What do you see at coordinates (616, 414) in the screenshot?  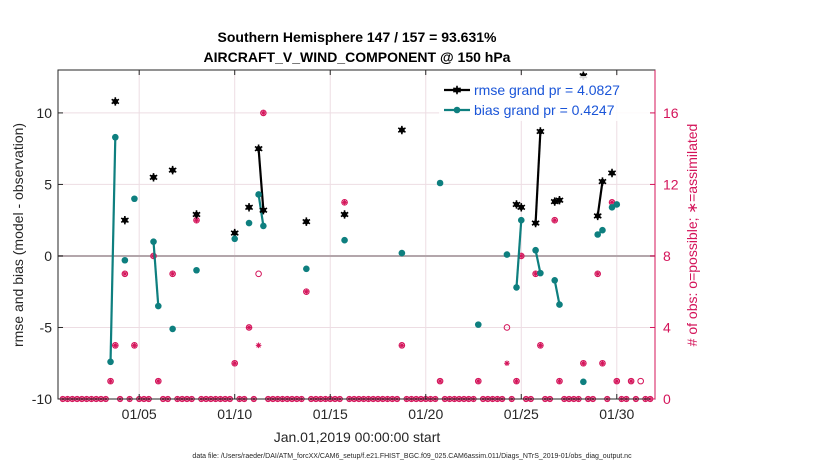 I see `x-tick-label: 01/30` at bounding box center [616, 414].